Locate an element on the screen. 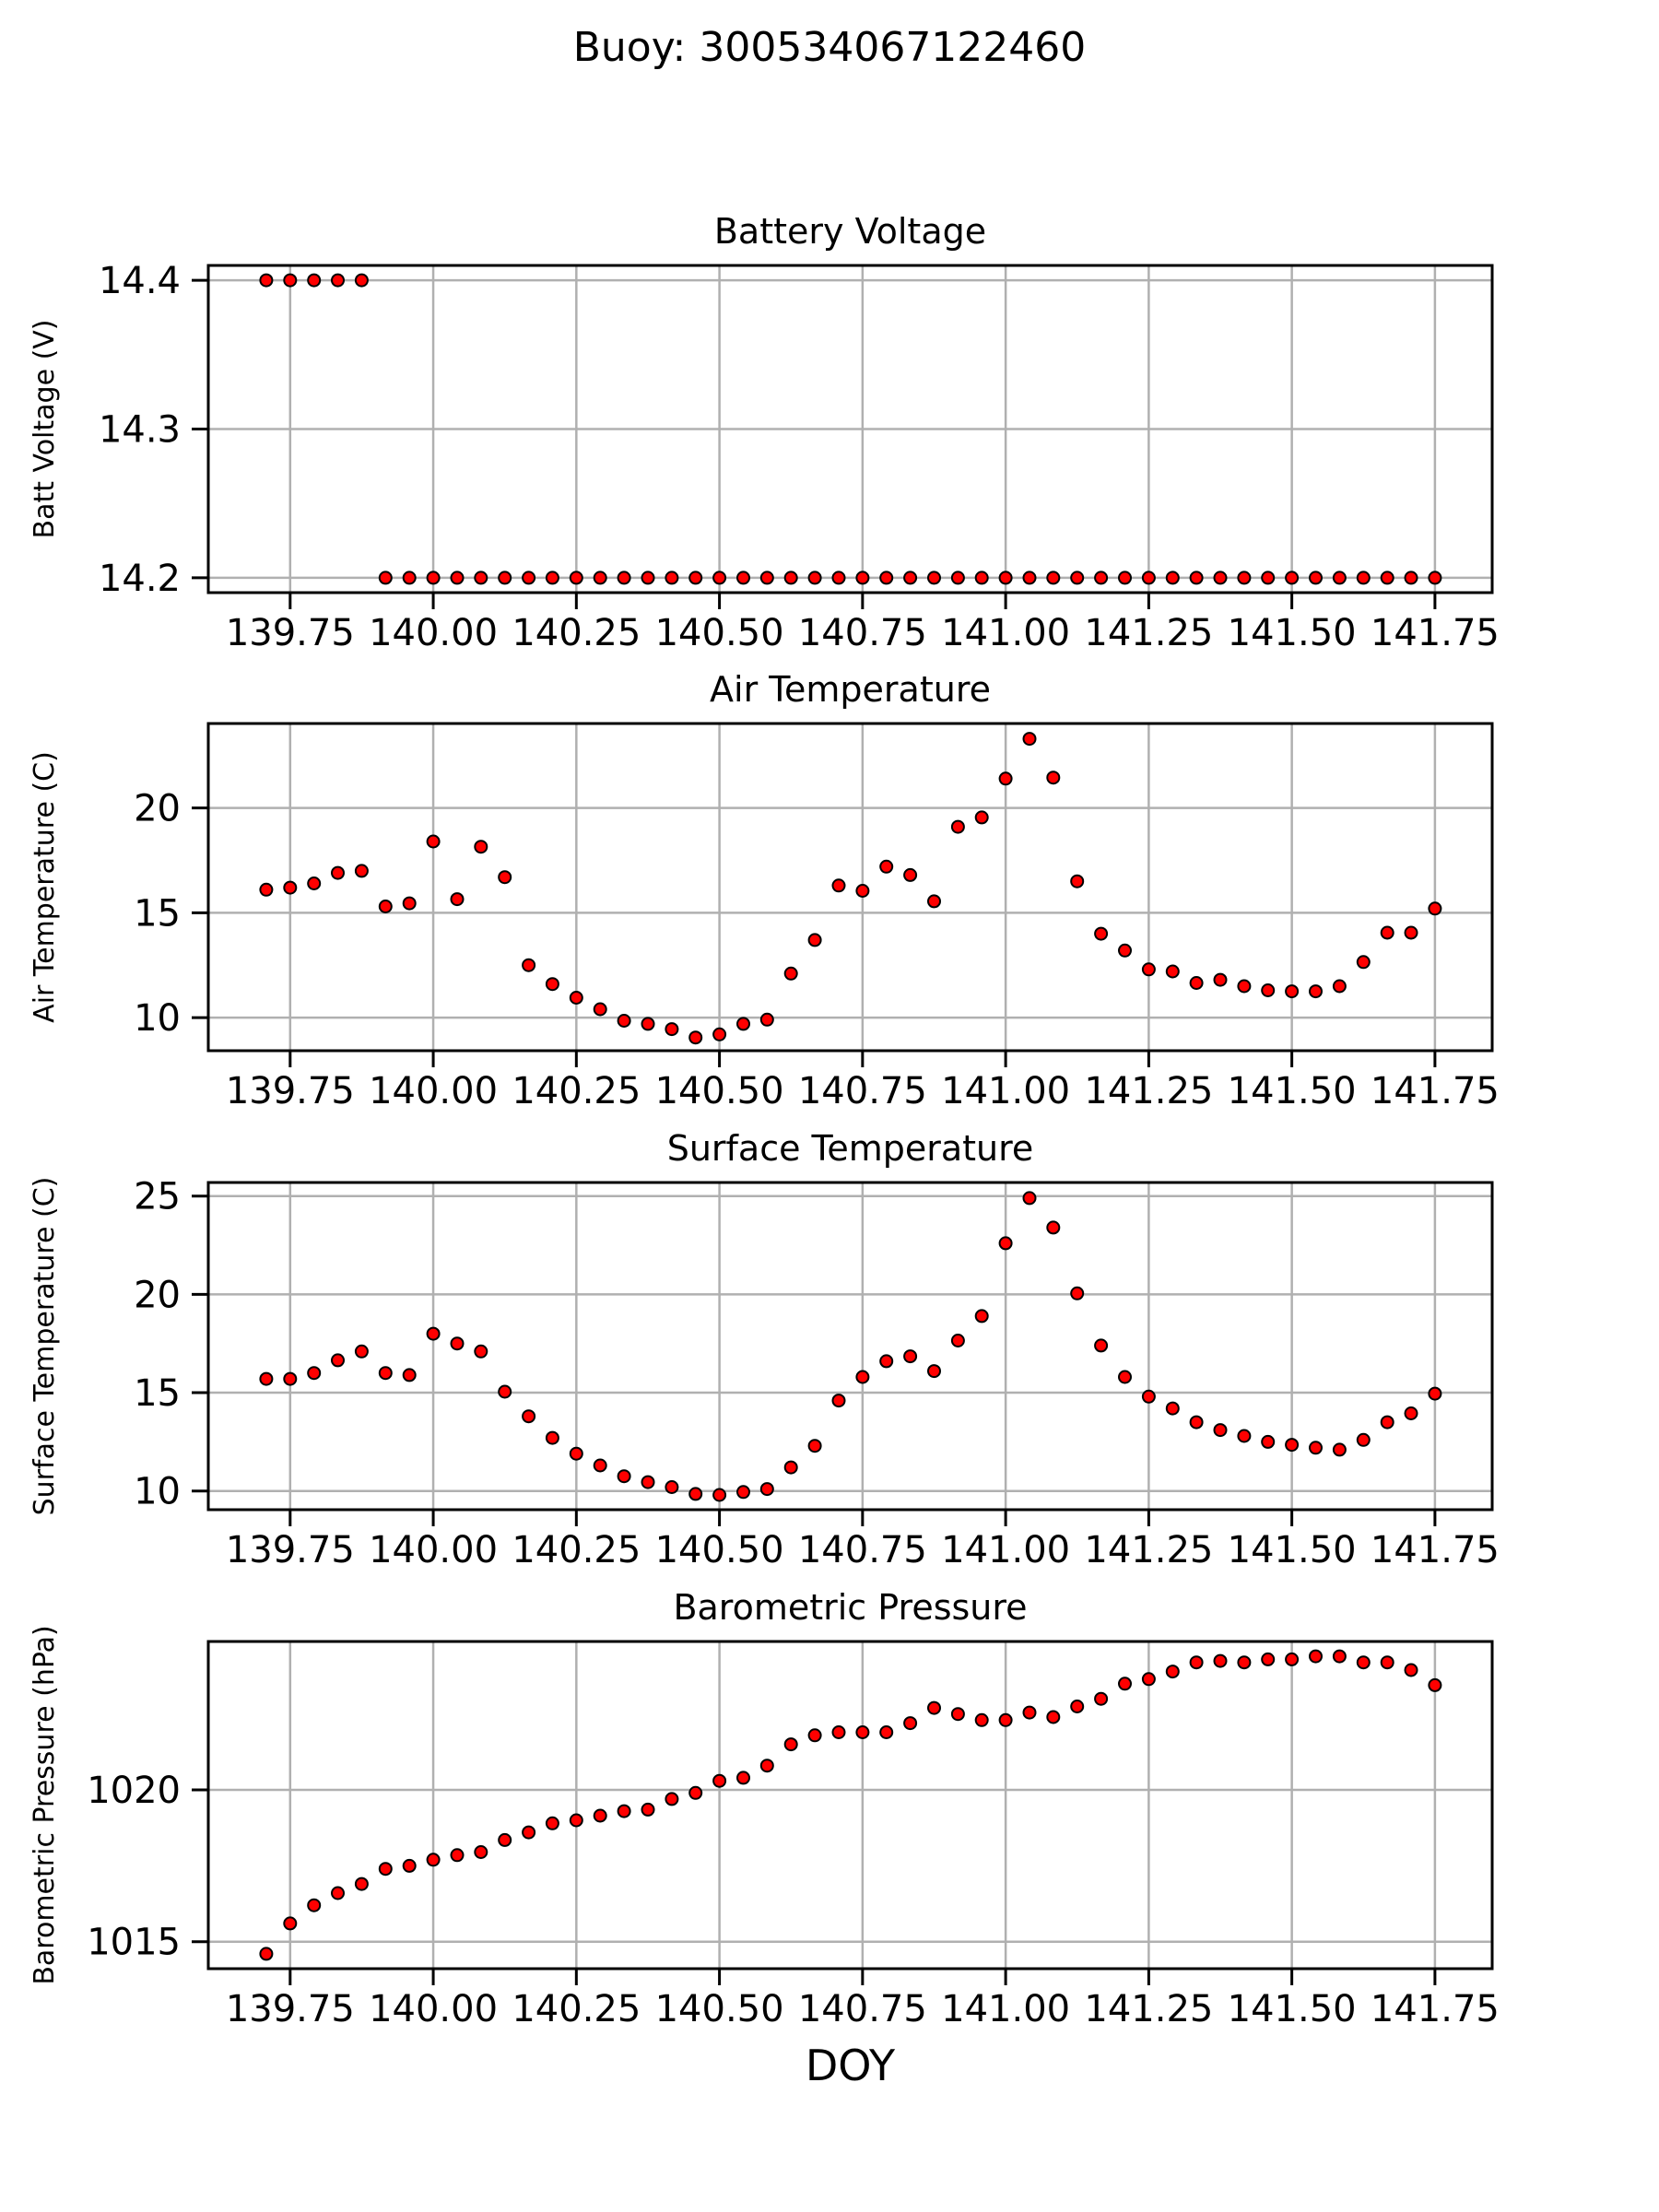  x-axis-label: DOY is located at coordinates (851, 2065).